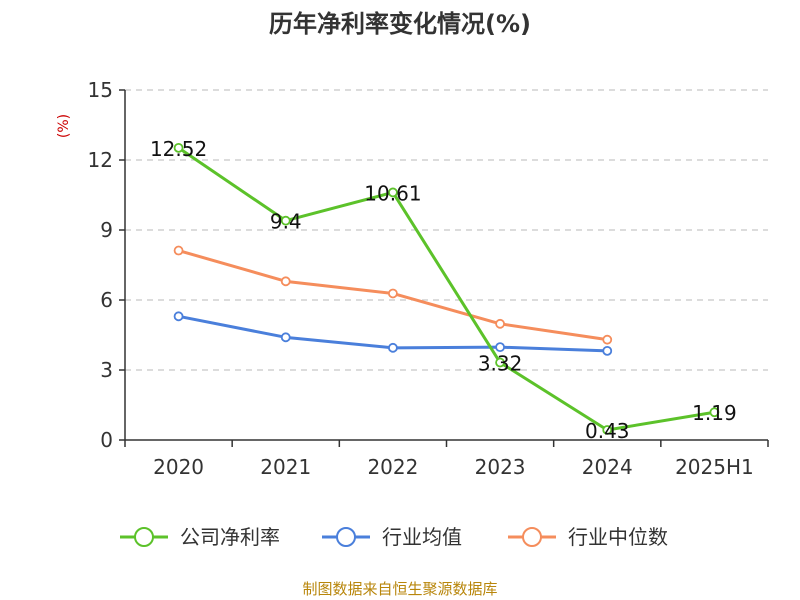  I want to click on data-source-note: 制图数据来自恒生聚源数据库, so click(399, 589).